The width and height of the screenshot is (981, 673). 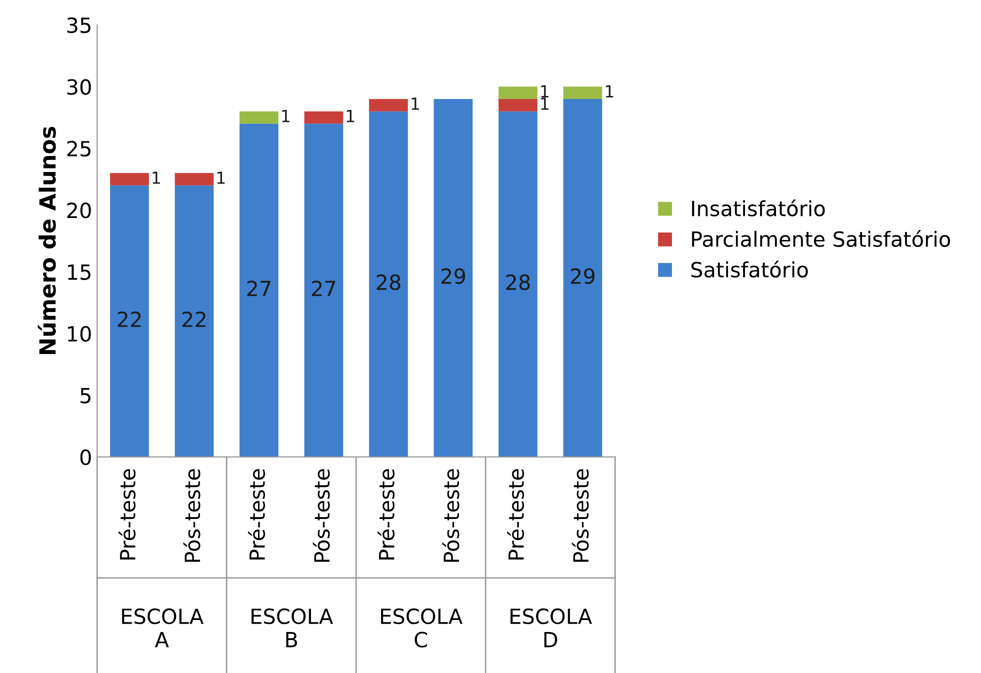 I want to click on legend-label: Insatisfatório, so click(x=758, y=207).